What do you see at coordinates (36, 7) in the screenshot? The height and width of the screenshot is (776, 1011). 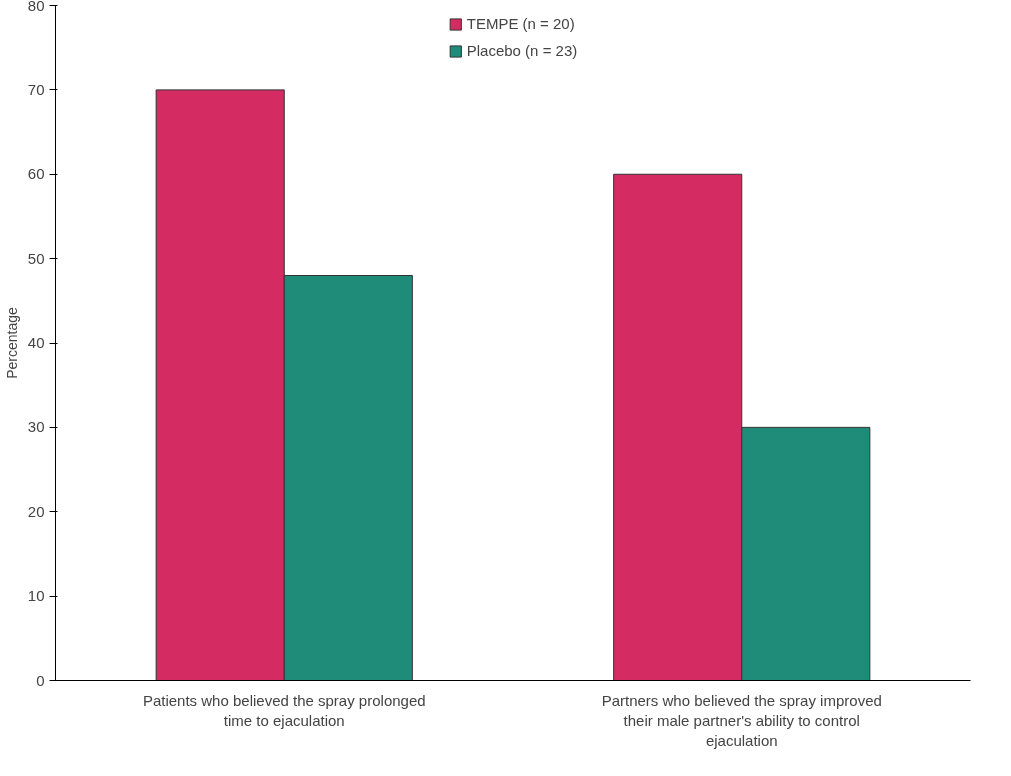 I see `y-tick-label: 80` at bounding box center [36, 7].